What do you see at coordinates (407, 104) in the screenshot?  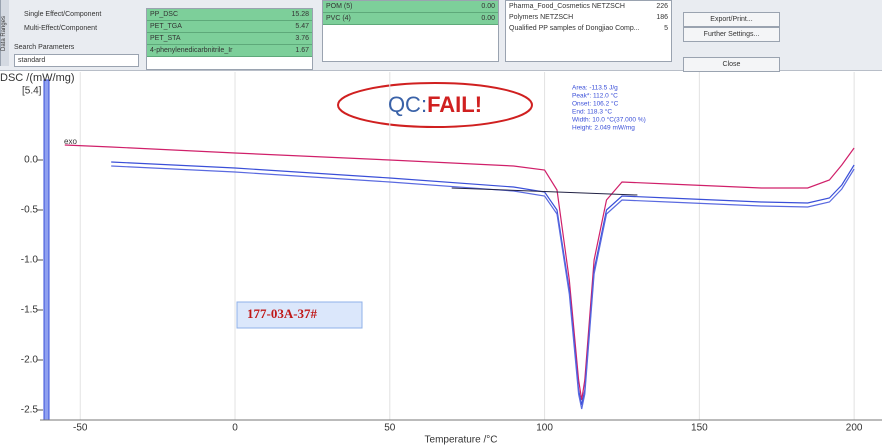 I see `qc-prefix: QC:` at bounding box center [407, 104].